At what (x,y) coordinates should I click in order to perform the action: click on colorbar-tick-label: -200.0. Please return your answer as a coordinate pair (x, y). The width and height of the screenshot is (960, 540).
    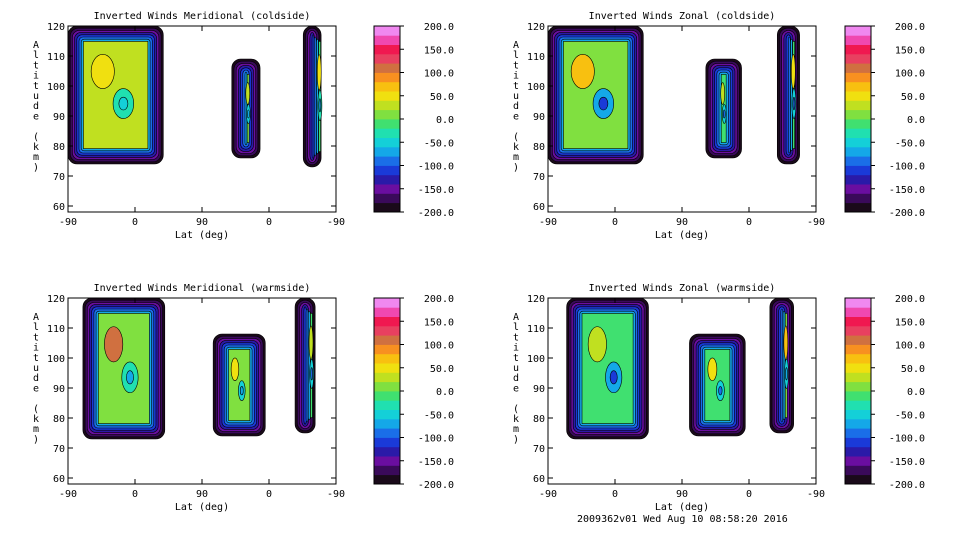
    Looking at the image, I should click on (907, 213).